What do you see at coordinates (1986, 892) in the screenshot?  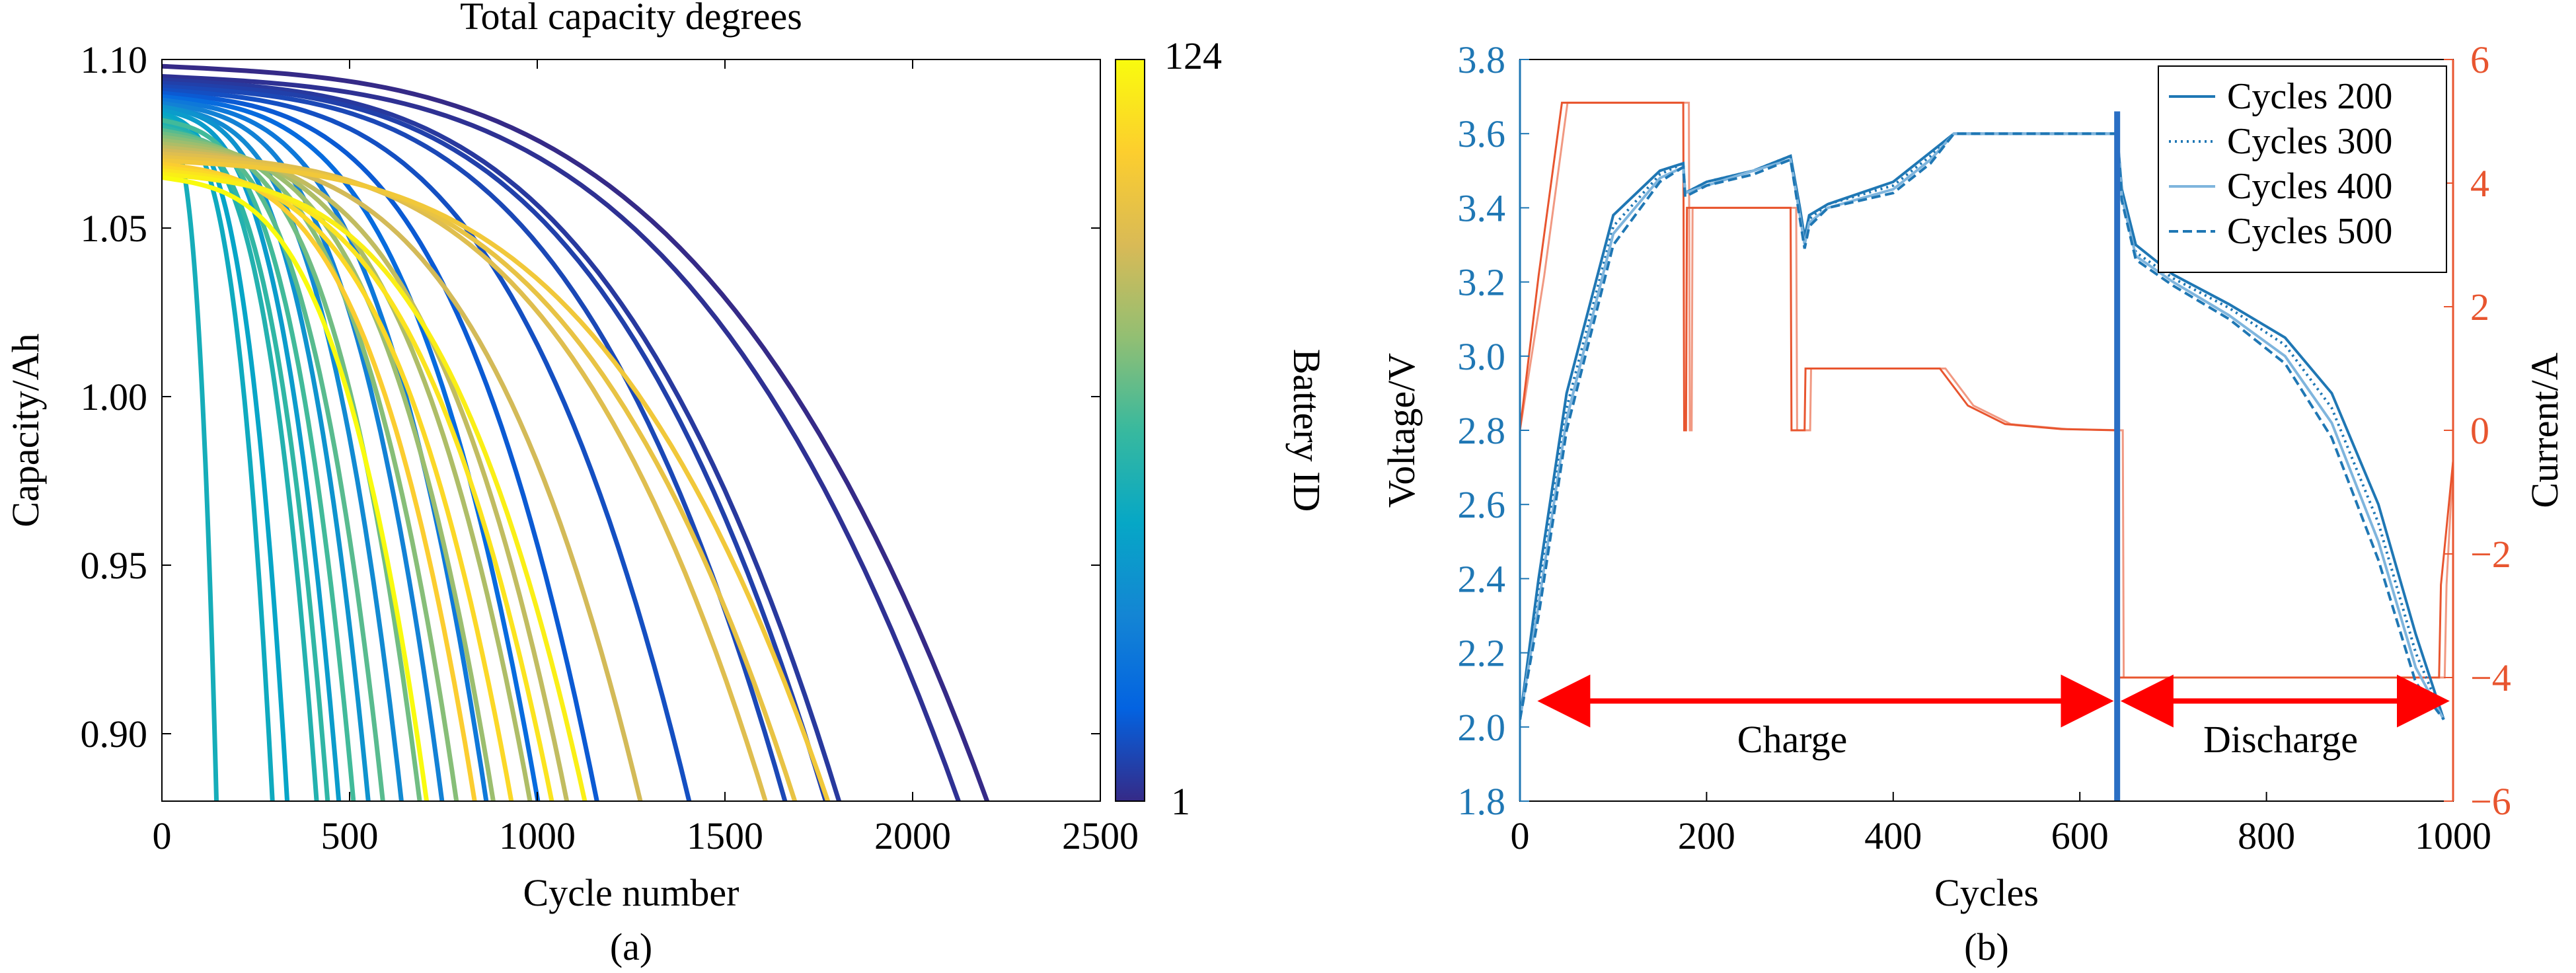 I see `panel-b-x-axis-label: Cycles` at bounding box center [1986, 892].